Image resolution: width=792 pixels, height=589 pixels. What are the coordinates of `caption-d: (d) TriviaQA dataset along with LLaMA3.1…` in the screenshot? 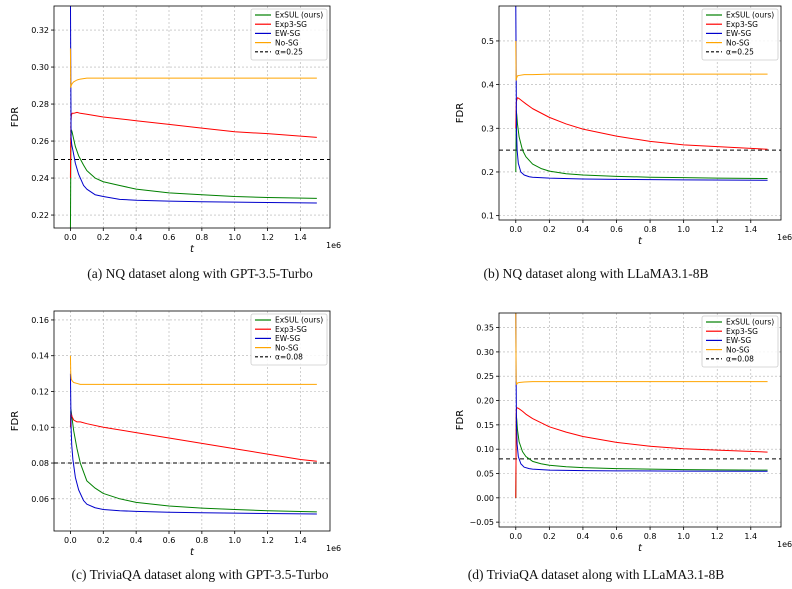 It's located at (596, 574).